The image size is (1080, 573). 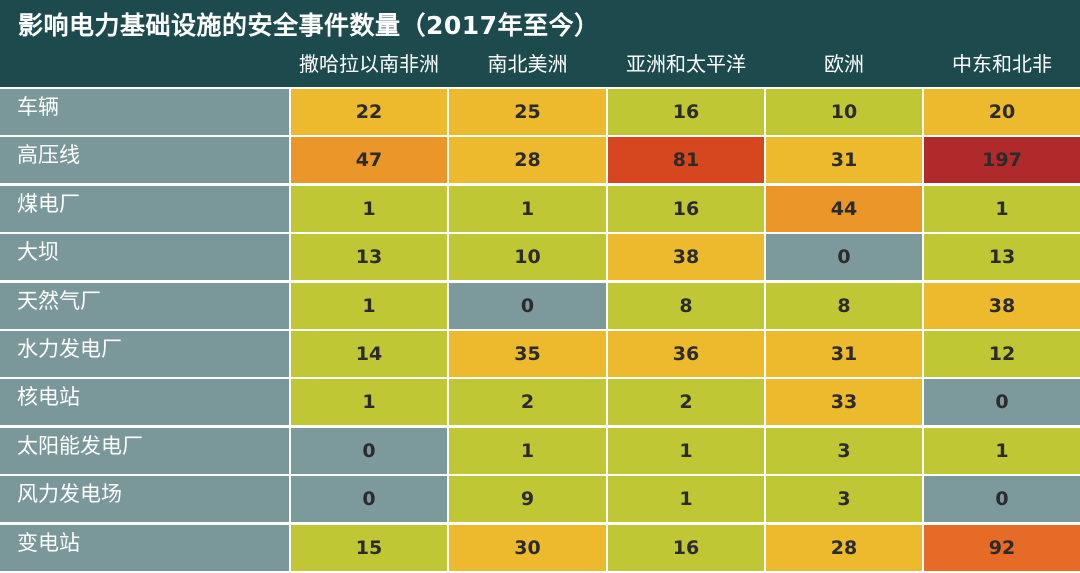 What do you see at coordinates (1002, 354) in the screenshot?
I see `heatmap-cell: 12` at bounding box center [1002, 354].